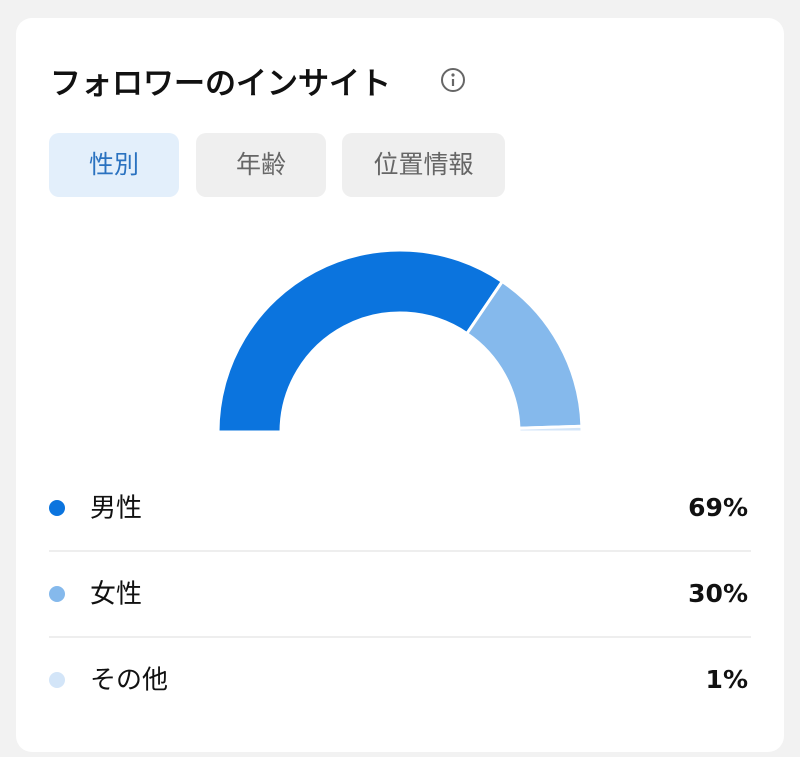  Describe the element at coordinates (718, 593) in the screenshot. I see `legend-value: 30%` at that location.